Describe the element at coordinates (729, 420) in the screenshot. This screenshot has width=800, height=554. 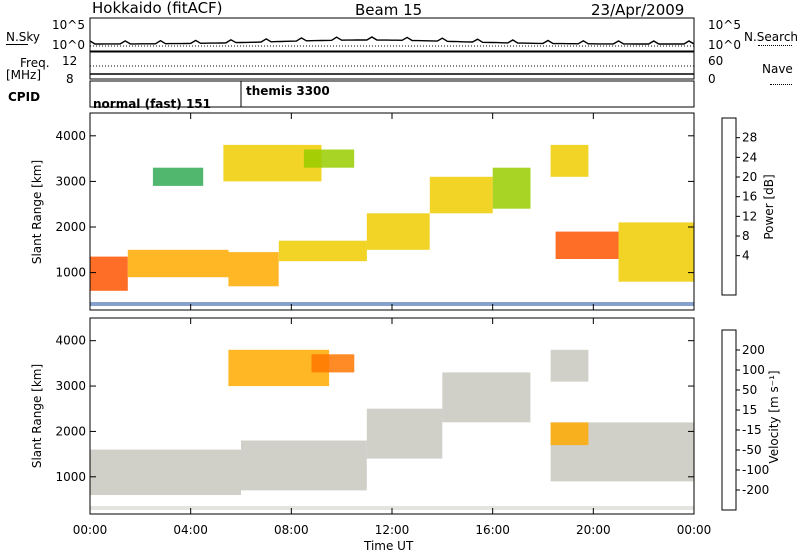
I see `velocity-colorbar-frame` at that location.